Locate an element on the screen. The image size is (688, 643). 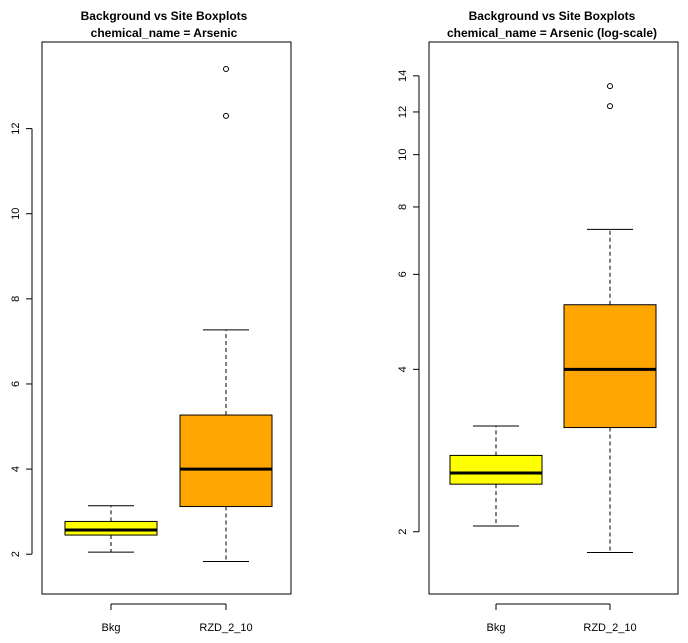
y-tick-label: 14 is located at coordinates (403, 76).